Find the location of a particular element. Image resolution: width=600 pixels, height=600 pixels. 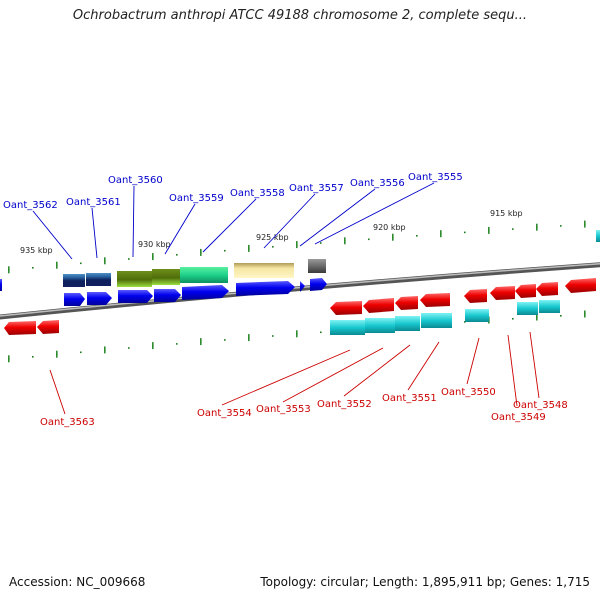

gene-label-3551: Oant_3551 is located at coordinates (409, 398).